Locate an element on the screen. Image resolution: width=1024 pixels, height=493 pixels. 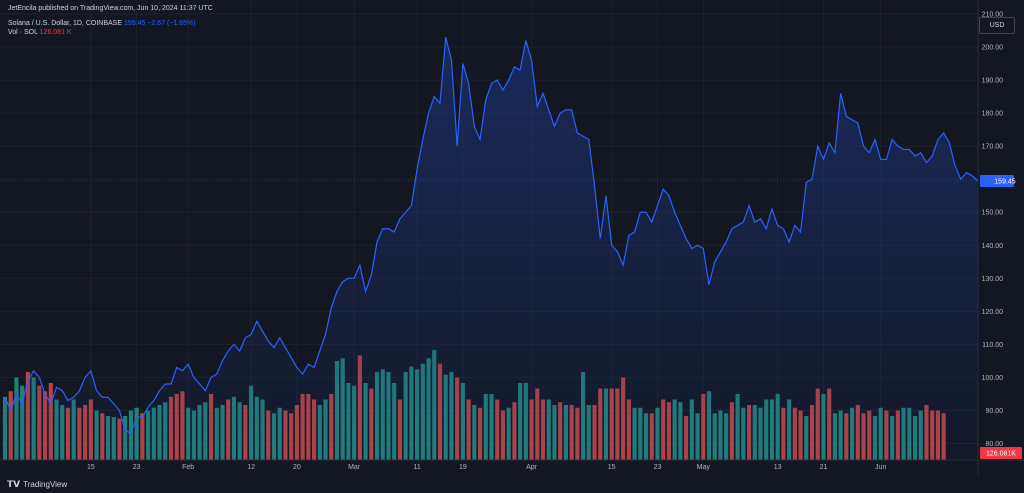
y-tick-label: 130.00 is located at coordinates (993, 279).